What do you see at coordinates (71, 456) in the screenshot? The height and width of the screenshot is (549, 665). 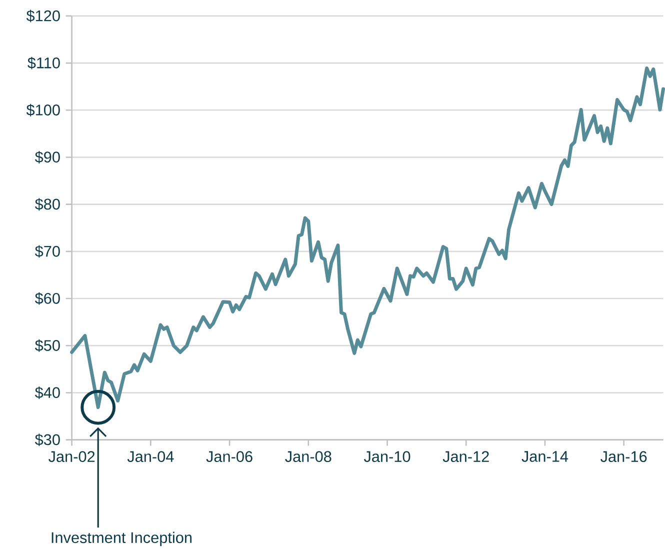 I see `x-tick-label: Jan-02` at bounding box center [71, 456].